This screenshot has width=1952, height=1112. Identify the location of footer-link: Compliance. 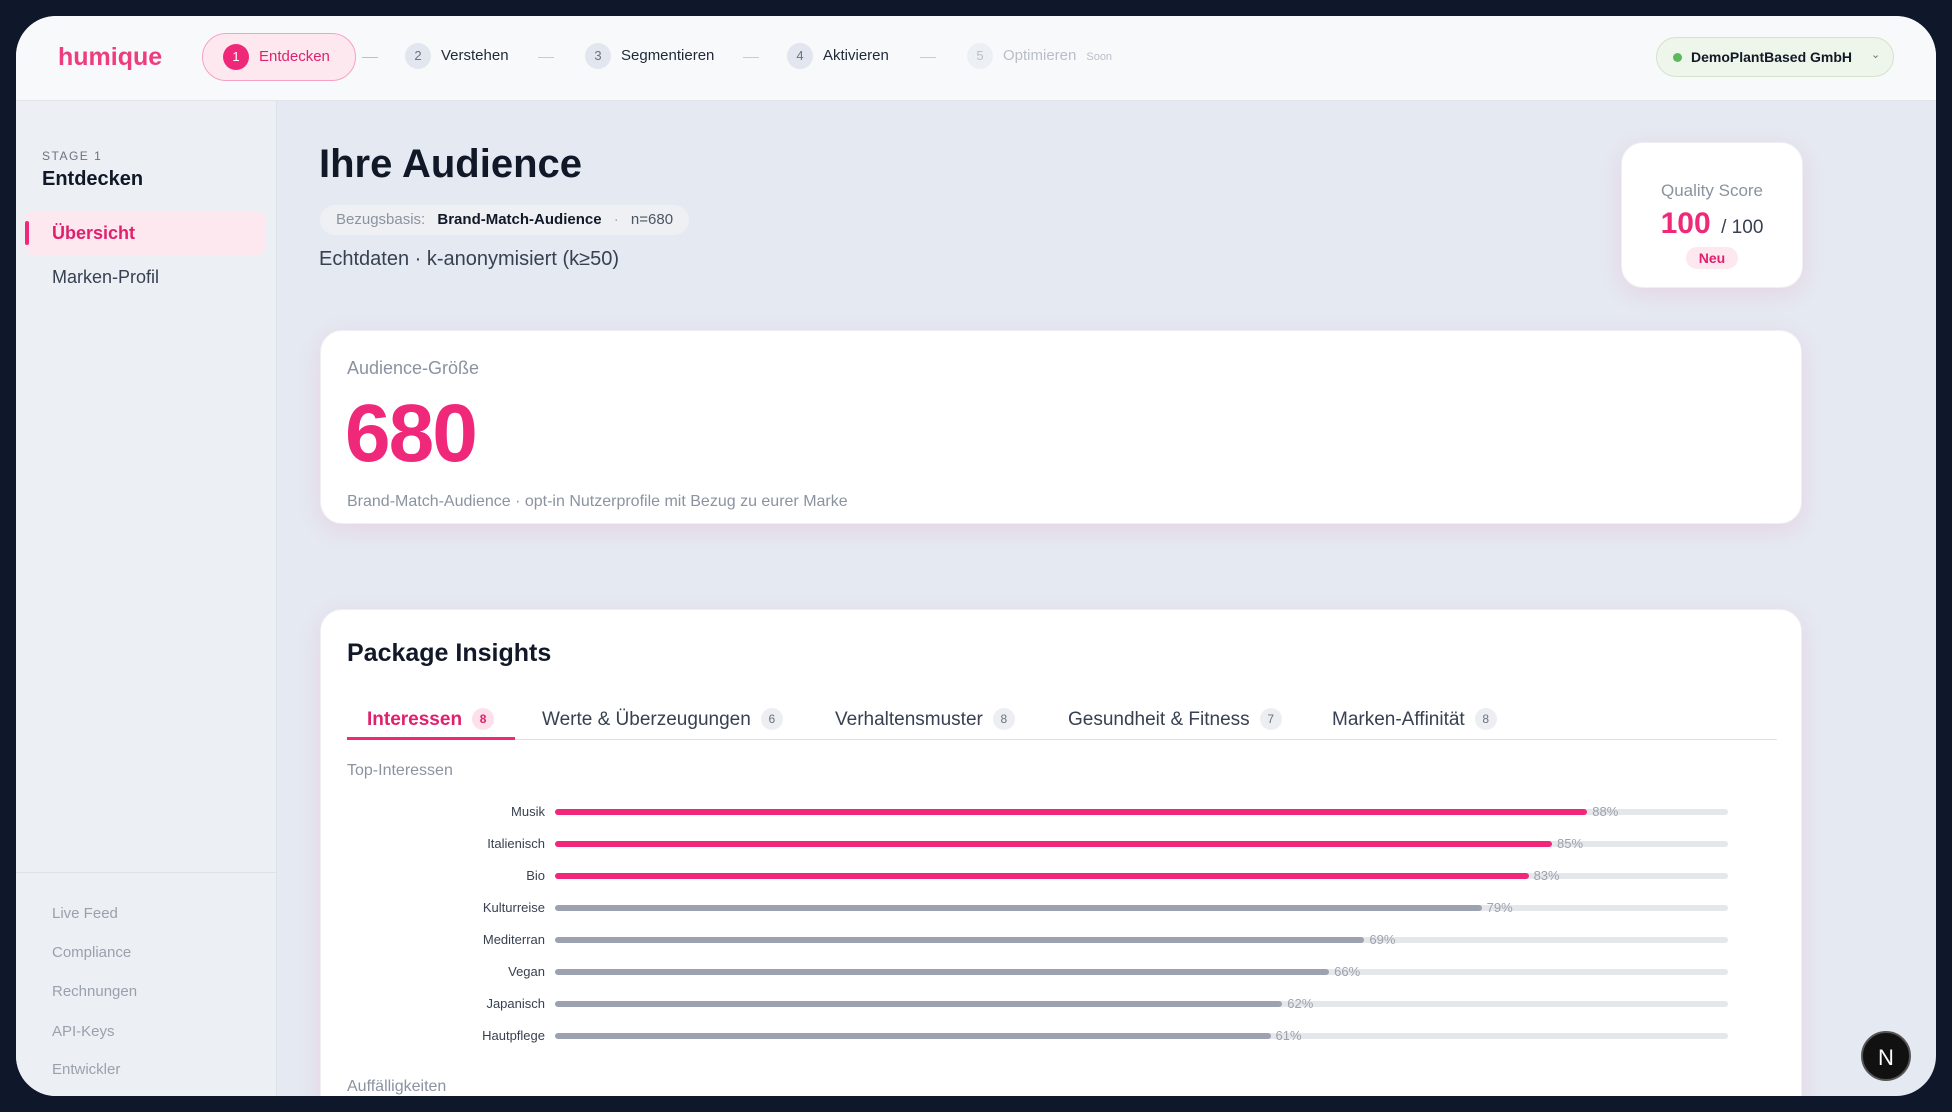
(92, 952).